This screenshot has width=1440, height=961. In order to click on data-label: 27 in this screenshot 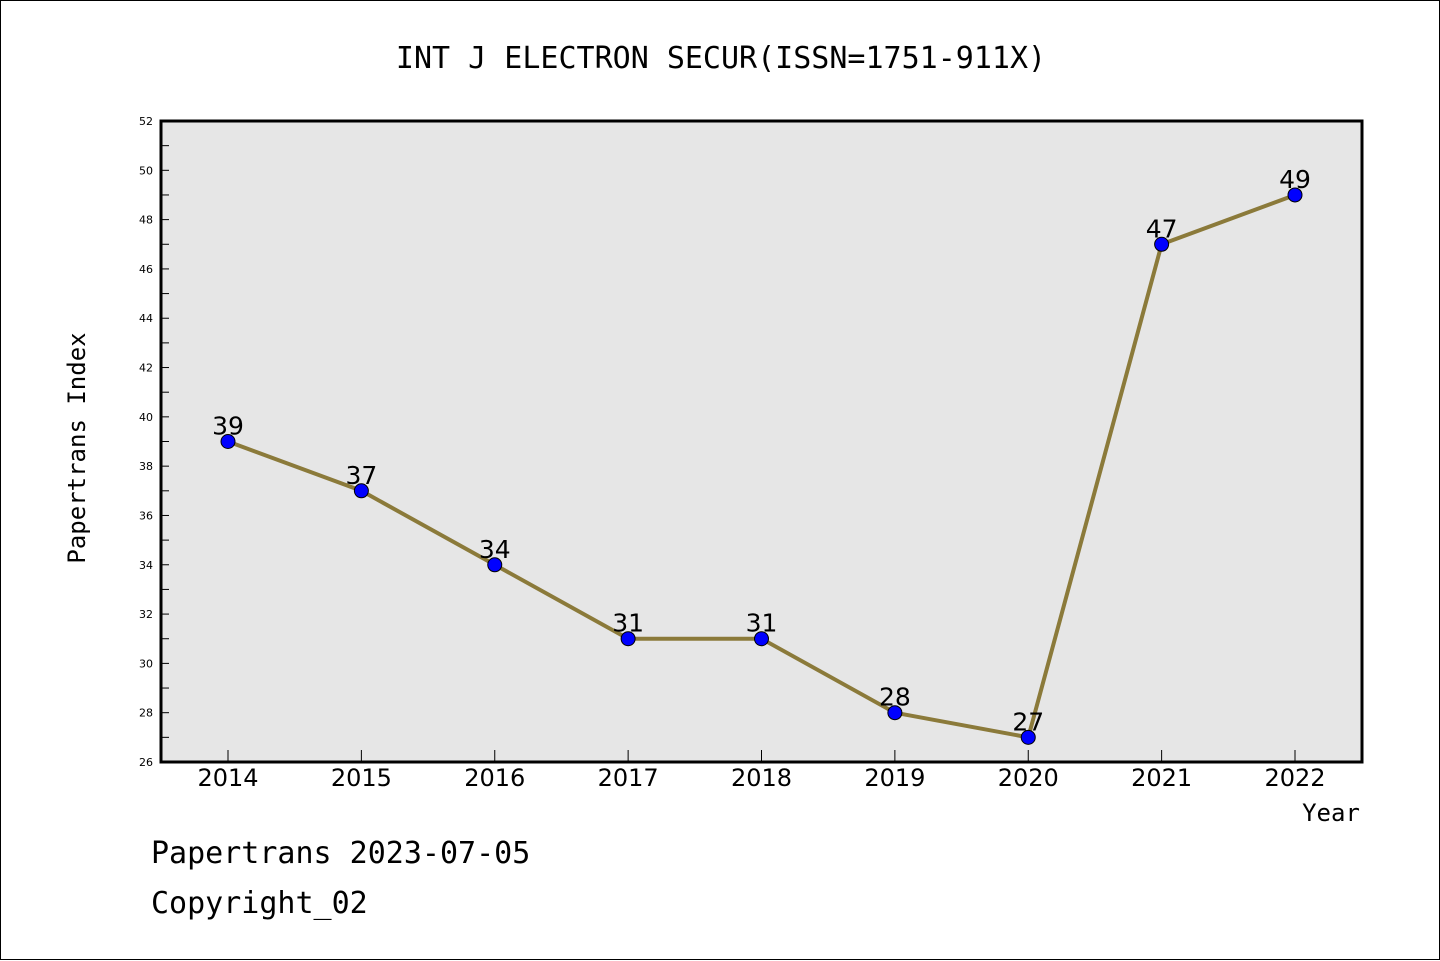, I will do `click(1028, 721)`.